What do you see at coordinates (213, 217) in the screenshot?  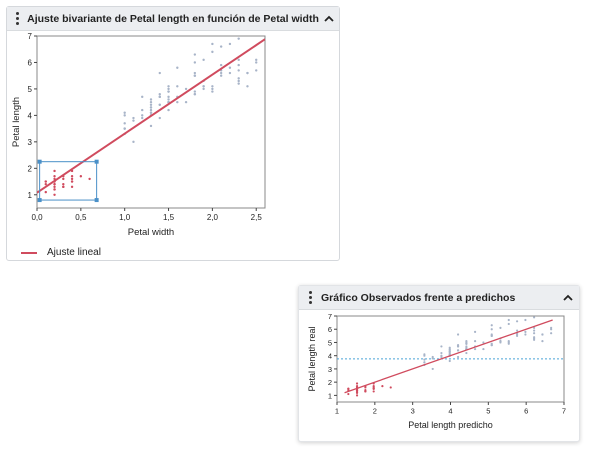 I see `x-tick-label: 2,0` at bounding box center [213, 217].